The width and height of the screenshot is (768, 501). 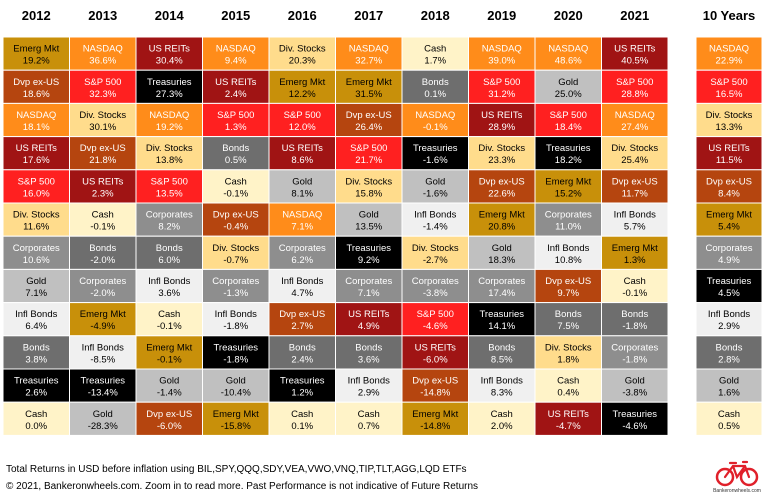 What do you see at coordinates (568, 127) in the screenshot?
I see `return-return-value: 18.4%` at bounding box center [568, 127].